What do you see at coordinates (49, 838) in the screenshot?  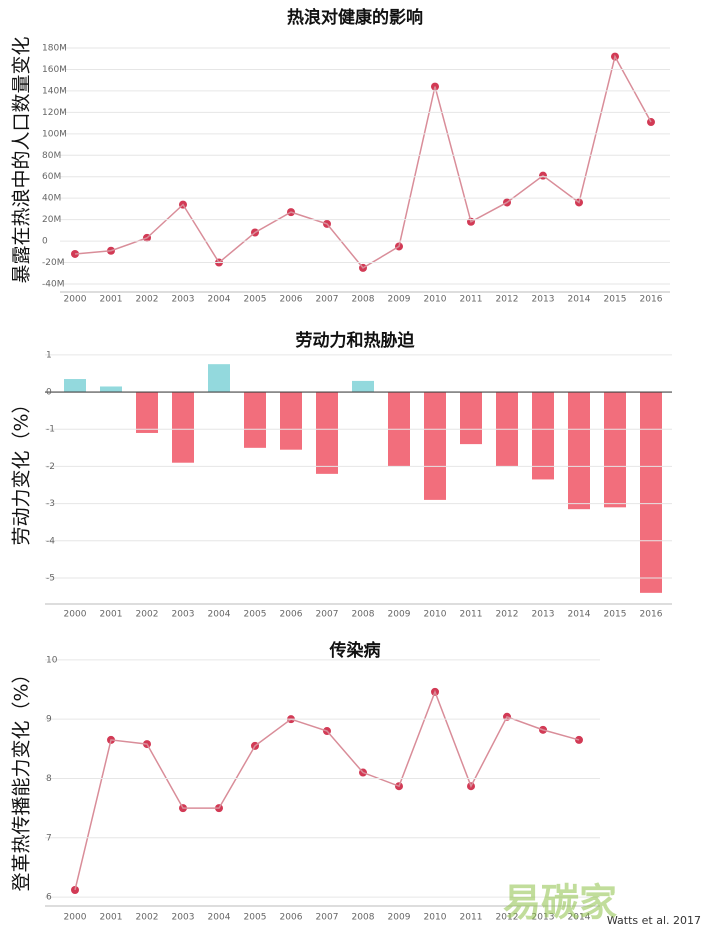 I see `y-tick-label: 7` at bounding box center [49, 838].